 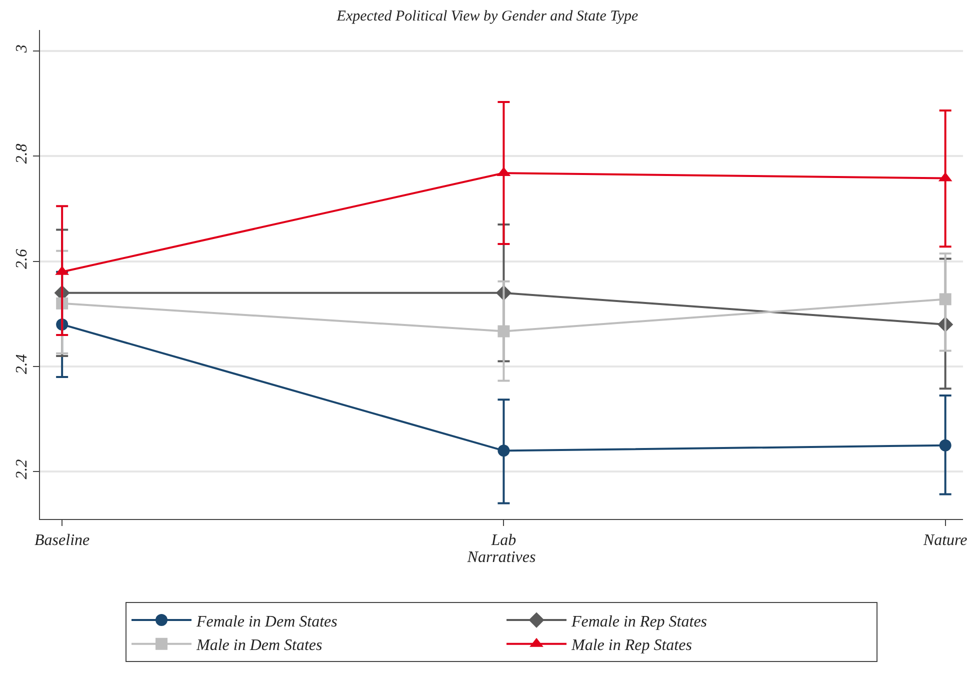 I want to click on legend-label: Male in Rep States, so click(x=631, y=645).